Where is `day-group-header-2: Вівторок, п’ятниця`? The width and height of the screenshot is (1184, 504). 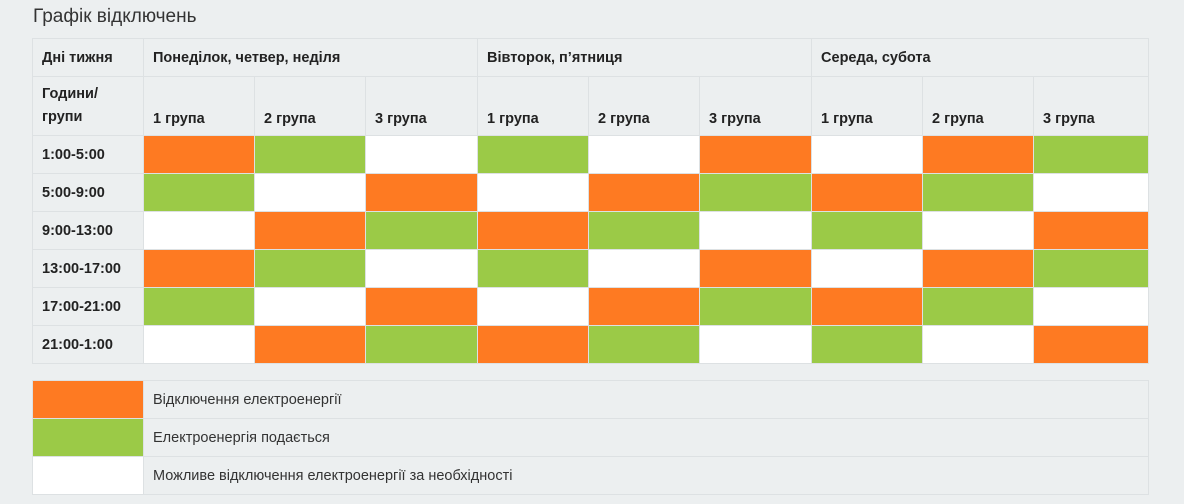
day-group-header-2: Вівторок, п’ятниця is located at coordinates (645, 57).